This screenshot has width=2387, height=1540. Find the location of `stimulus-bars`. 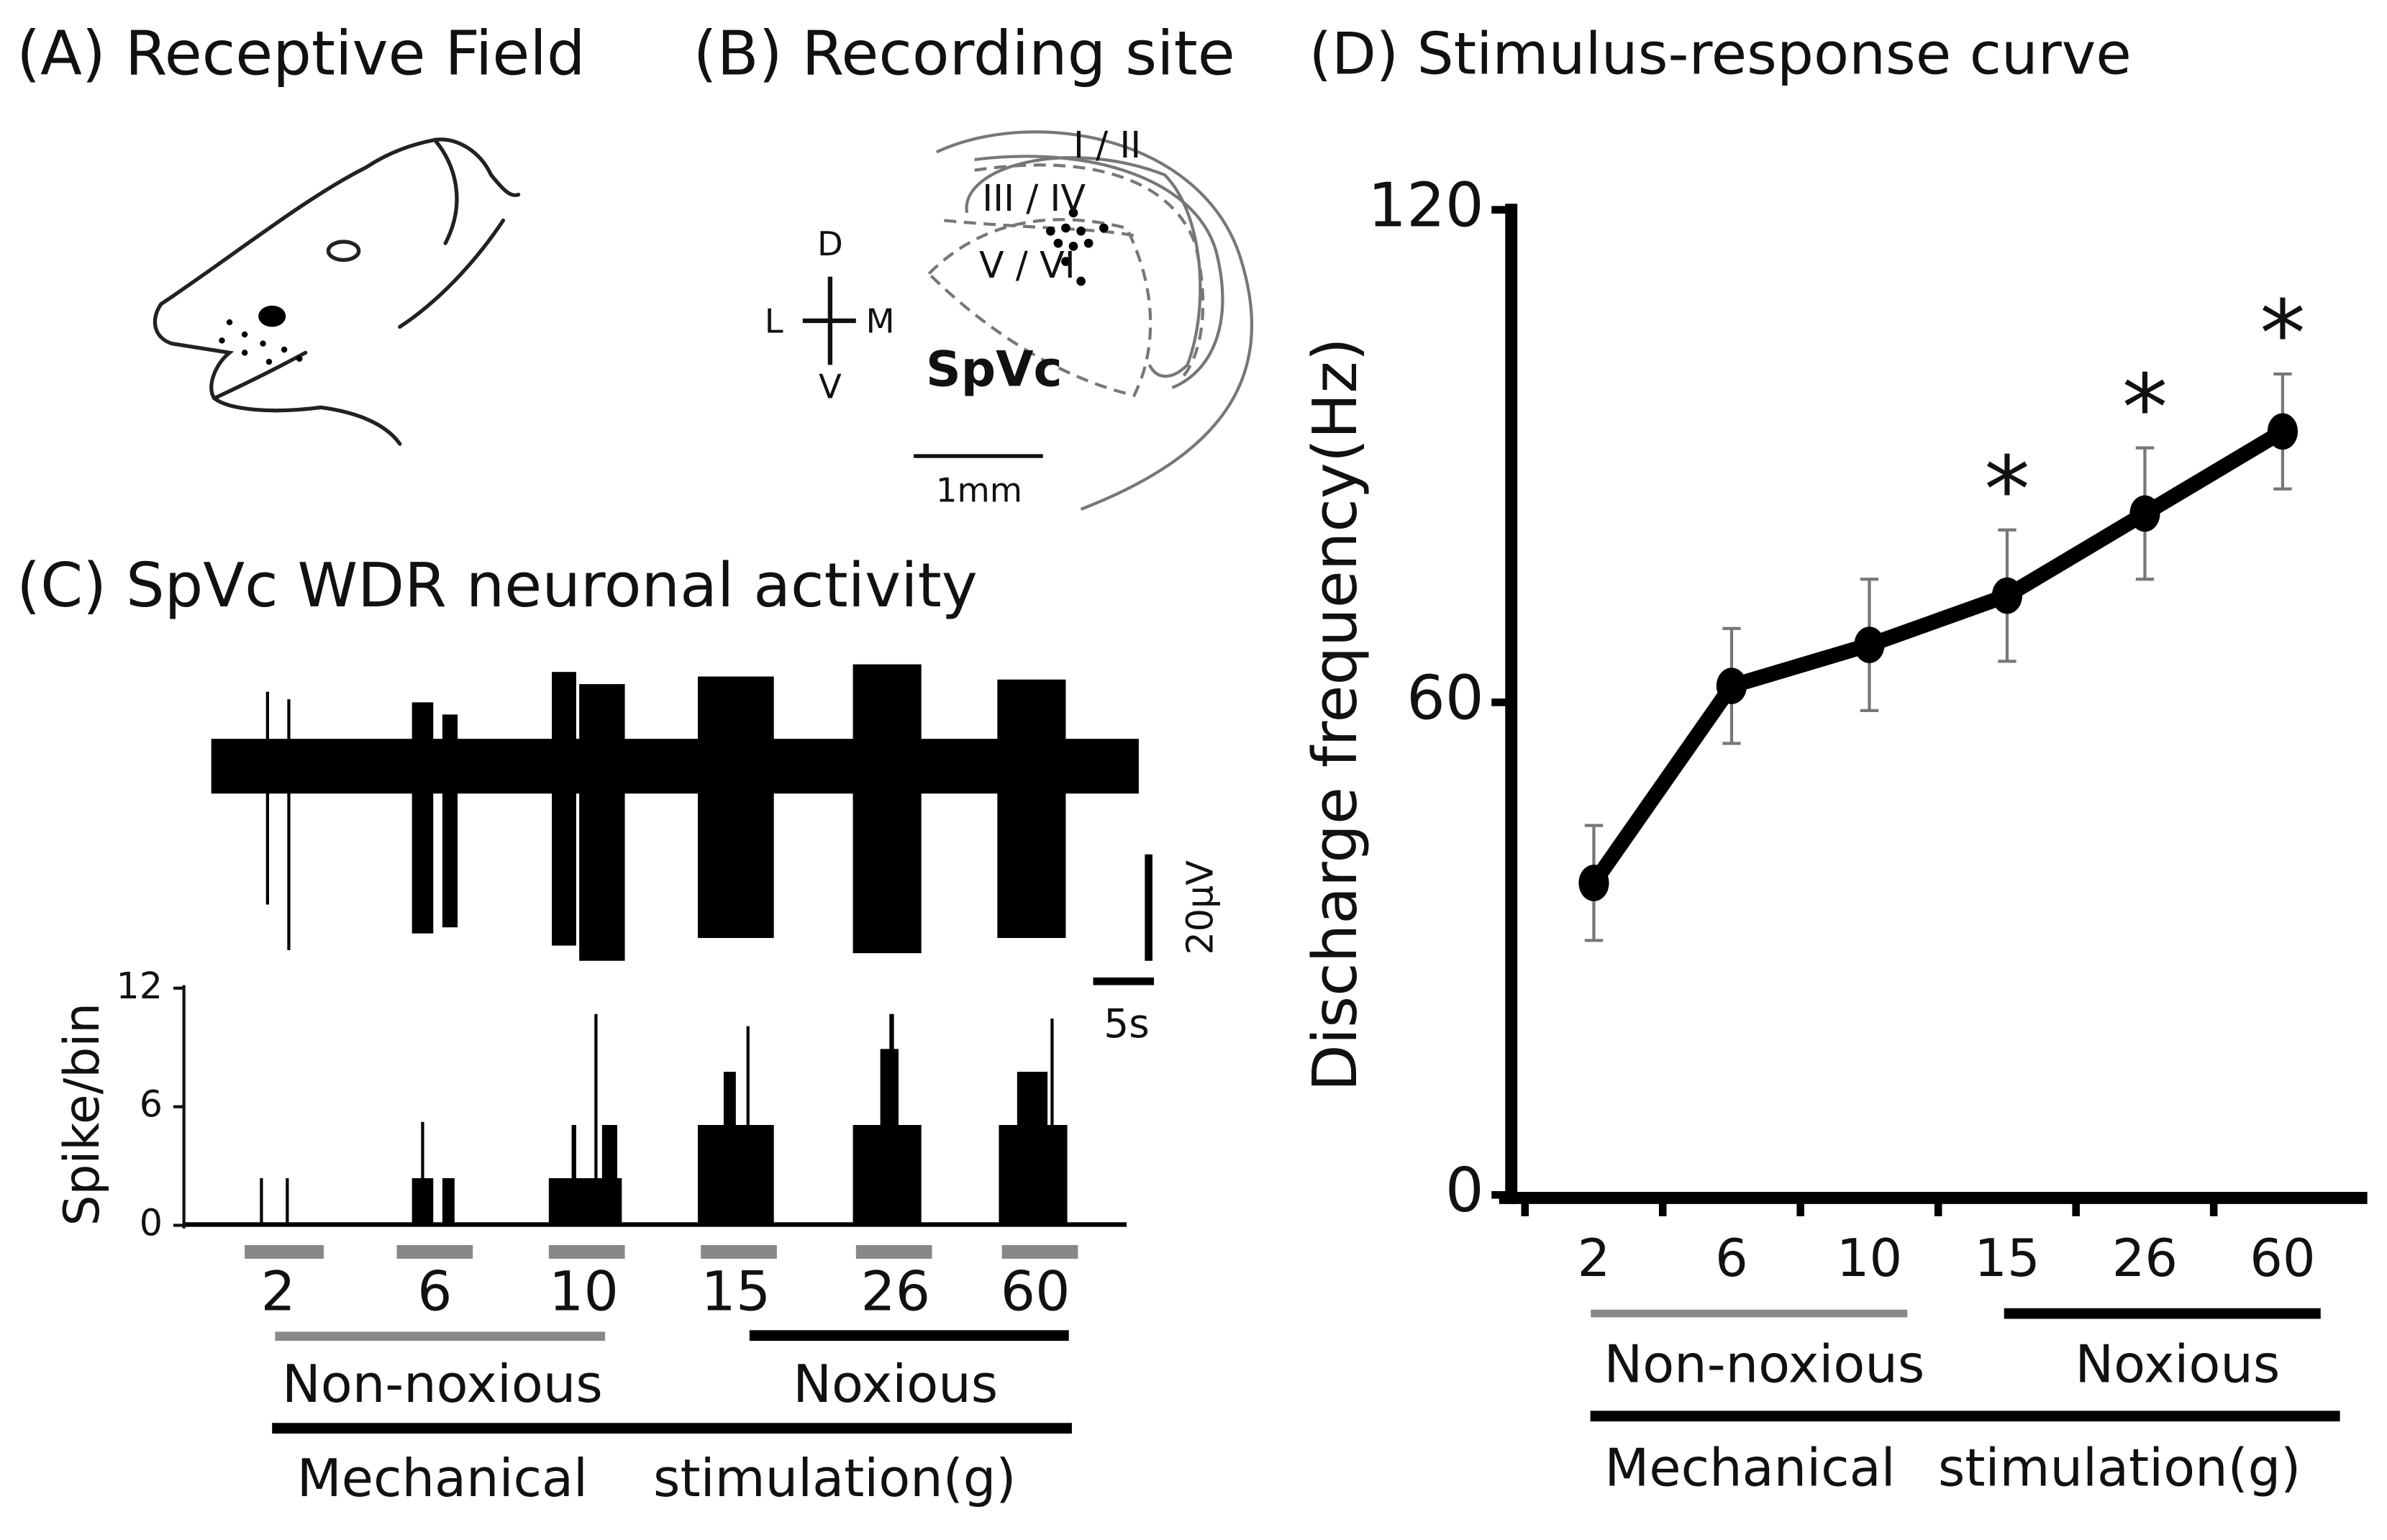

stimulus-bars is located at coordinates (662, 1252).